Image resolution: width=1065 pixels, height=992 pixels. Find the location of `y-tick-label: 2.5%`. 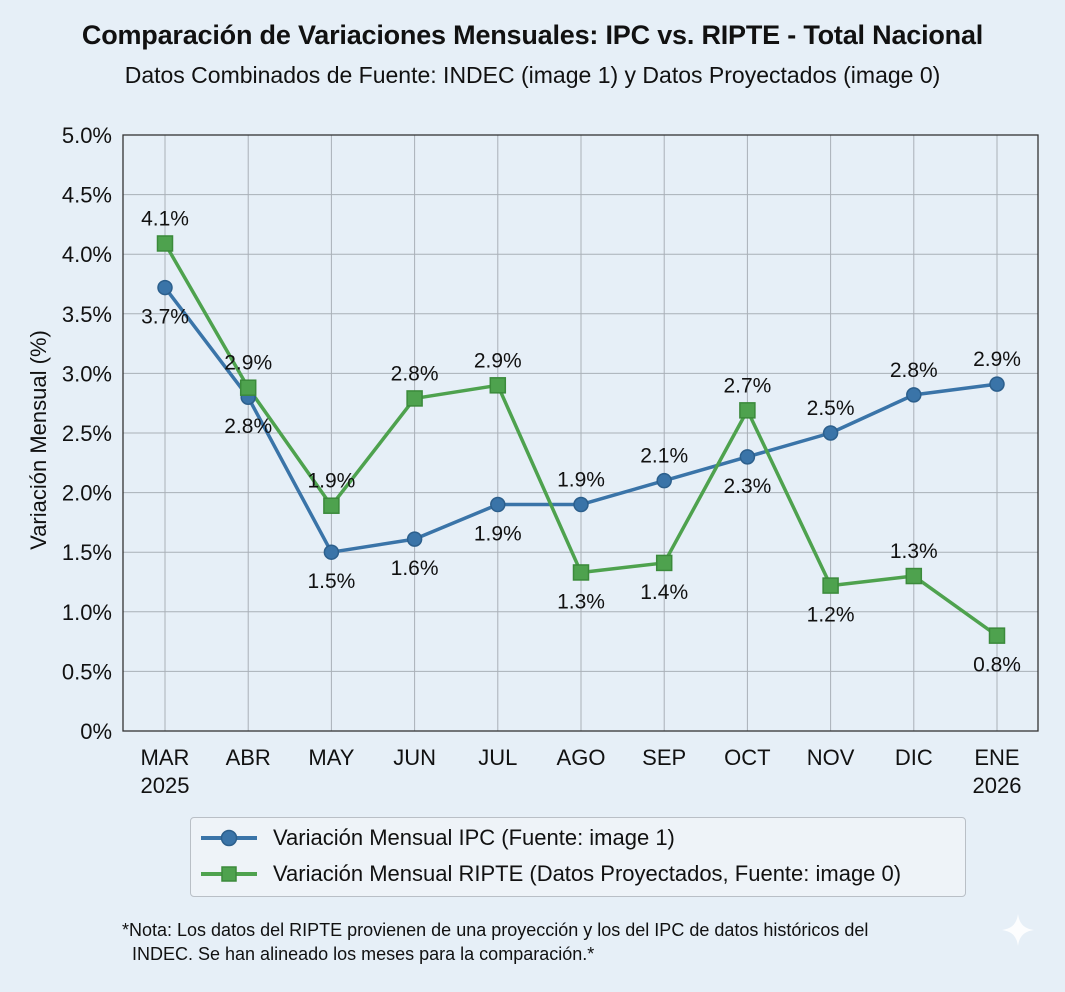

y-tick-label: 2.5% is located at coordinates (87, 433).